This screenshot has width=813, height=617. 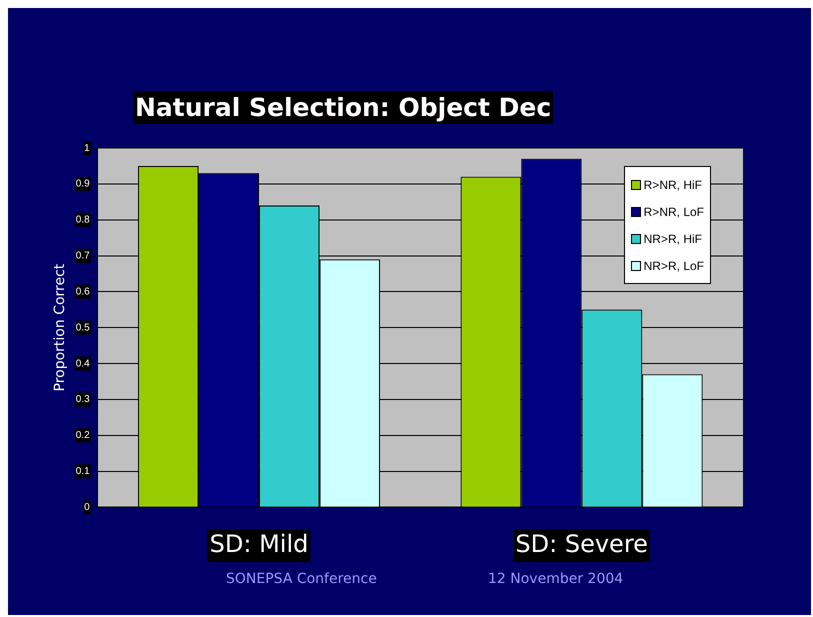 What do you see at coordinates (674, 265) in the screenshot?
I see `legend-label: NR>R, LoF` at bounding box center [674, 265].